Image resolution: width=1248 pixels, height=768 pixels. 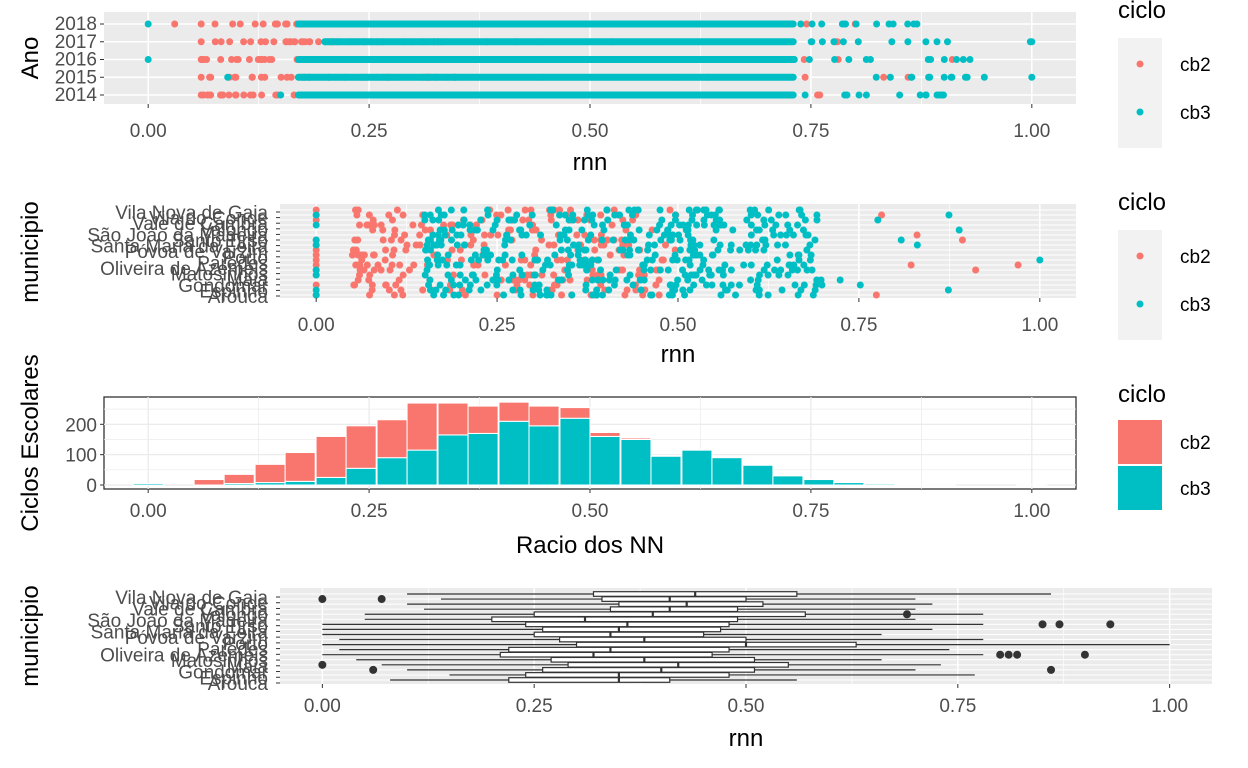 I want to click on box-y-tick-label: Espinho, so click(x=233, y=678).